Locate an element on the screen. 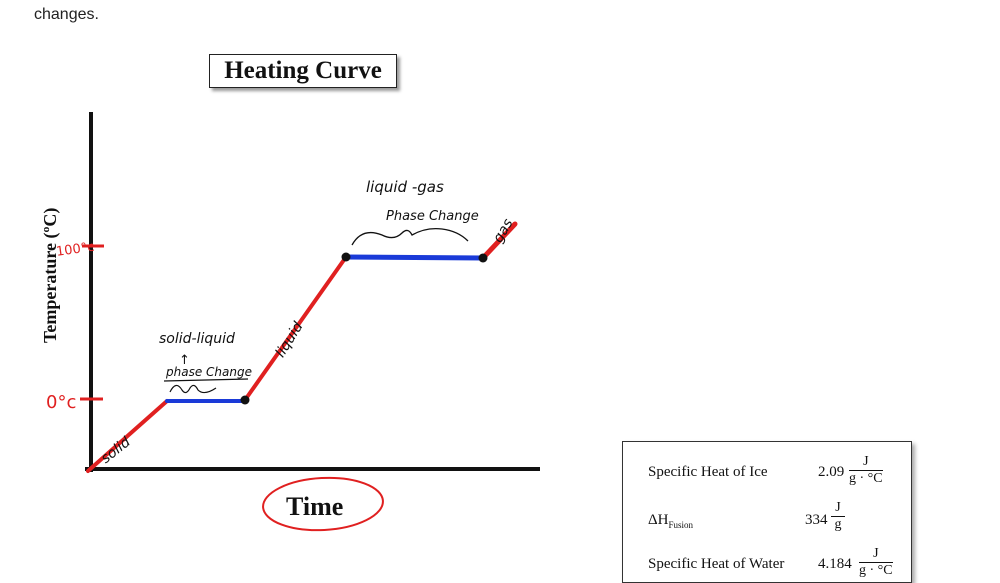 The image size is (1000, 583). row-water-unit: J g · °C is located at coordinates (876, 562).